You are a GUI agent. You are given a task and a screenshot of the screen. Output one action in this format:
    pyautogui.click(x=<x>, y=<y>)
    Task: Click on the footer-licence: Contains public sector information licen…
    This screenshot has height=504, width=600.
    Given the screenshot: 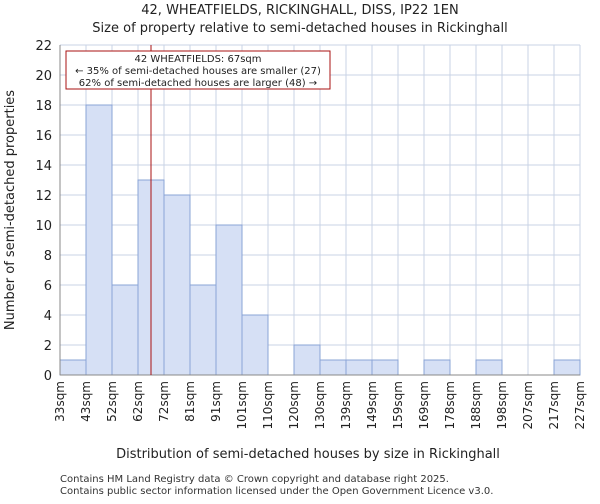 What is the action you would take?
    pyautogui.click(x=276, y=491)
    